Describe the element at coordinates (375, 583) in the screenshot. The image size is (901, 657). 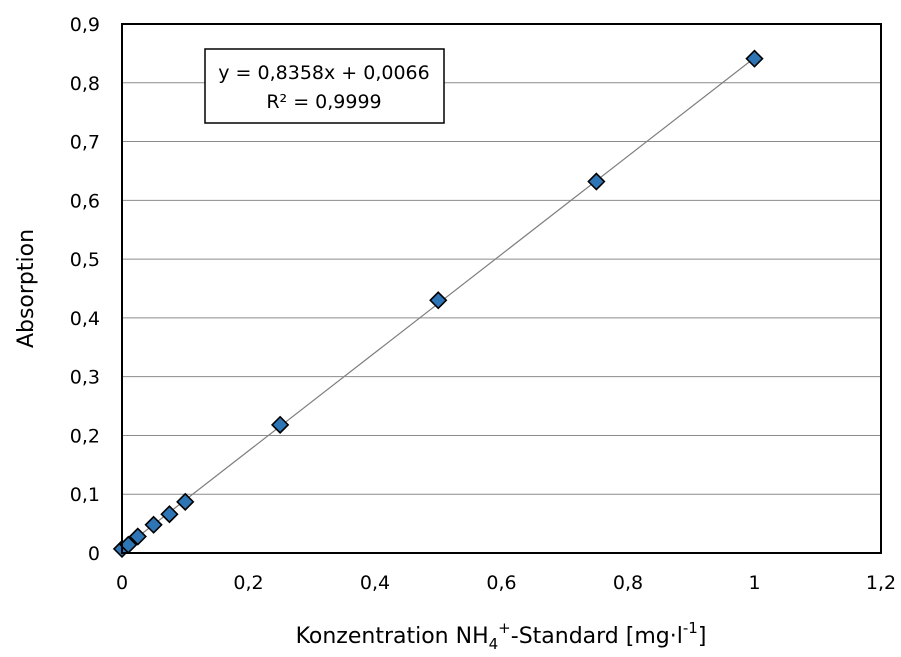
I see `x-tick-label: 0,4` at that location.